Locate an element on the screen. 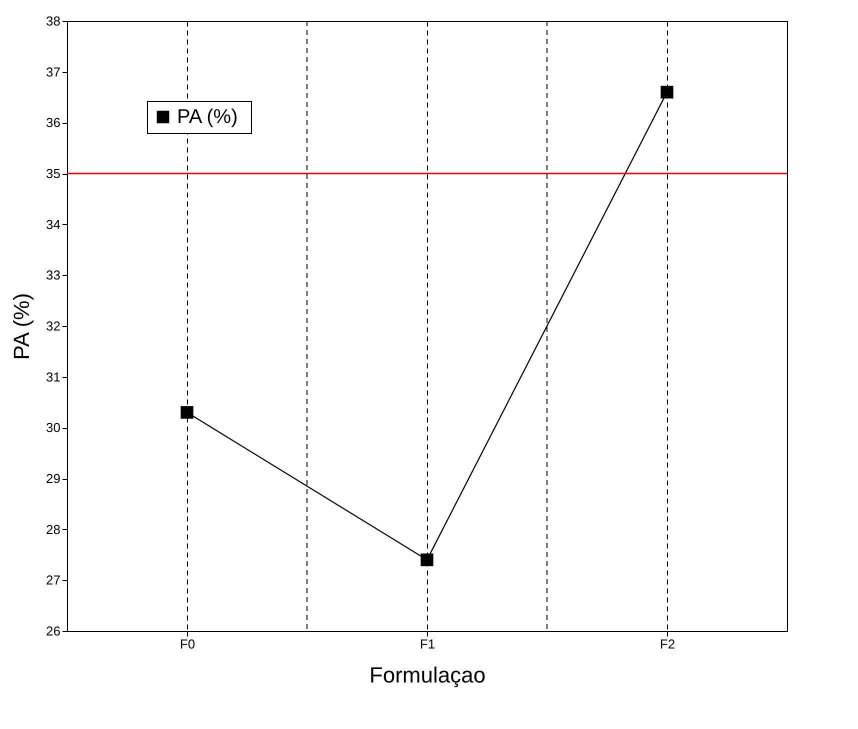 The image size is (858, 729). y-tick-label: 35 is located at coordinates (53, 173).